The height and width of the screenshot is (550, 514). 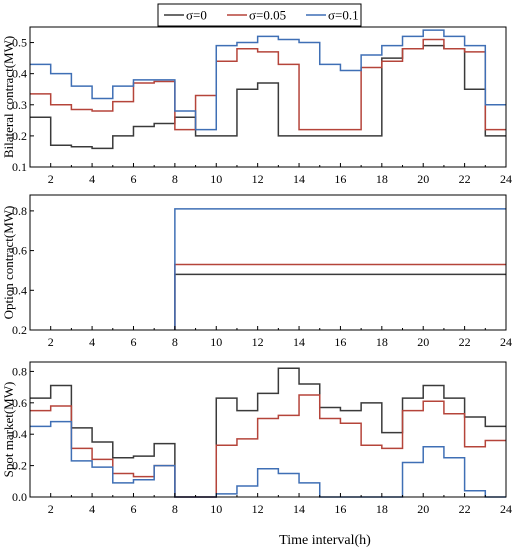 What do you see at coordinates (8, 263) in the screenshot?
I see `y-axis-label: Option contract(MW)` at bounding box center [8, 263].